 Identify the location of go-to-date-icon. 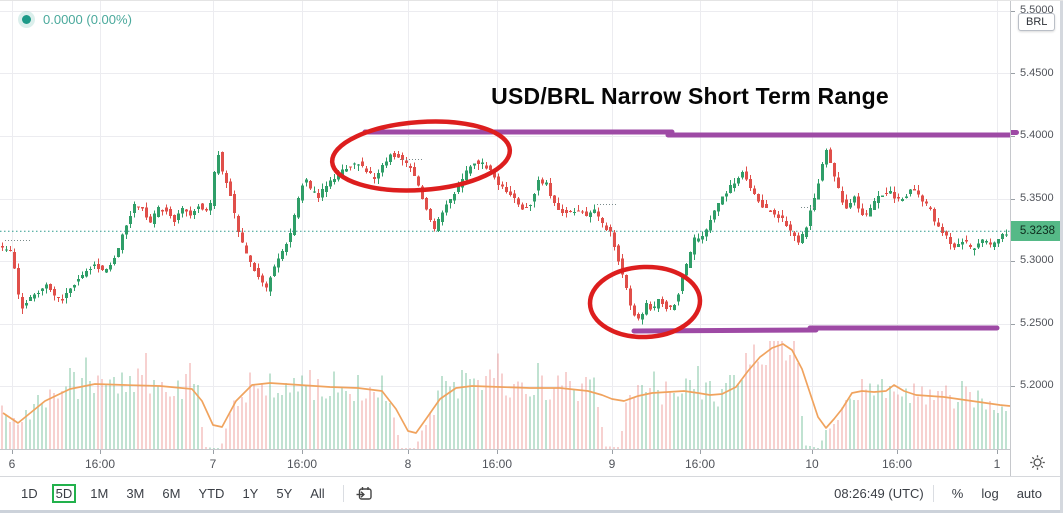
(364, 493).